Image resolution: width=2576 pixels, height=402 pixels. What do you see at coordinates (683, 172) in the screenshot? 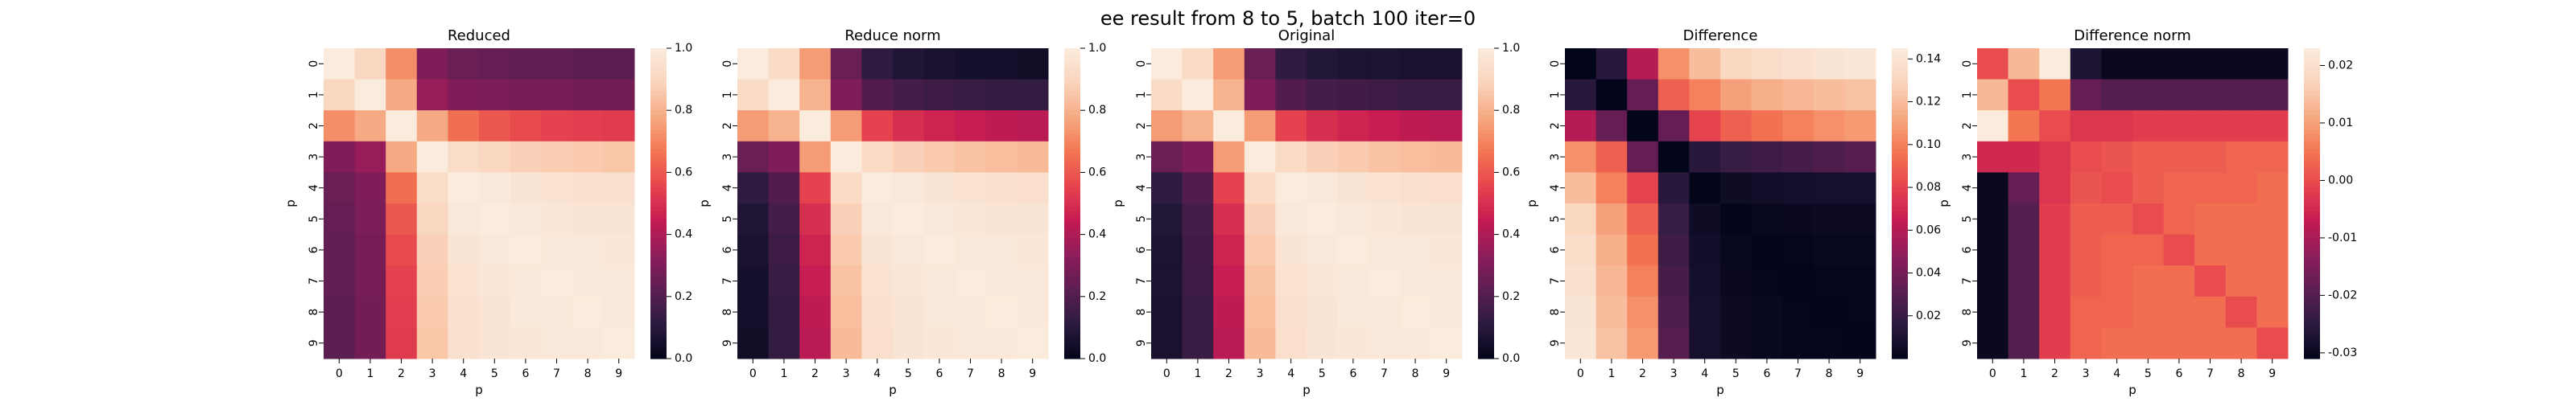
I see `colorbar-tick-label: 0.6` at bounding box center [683, 172].